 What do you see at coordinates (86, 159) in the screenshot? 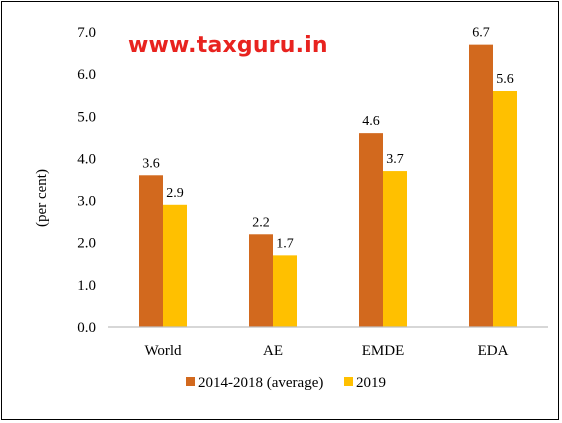
I see `y-tick-label: 4.0` at bounding box center [86, 159].